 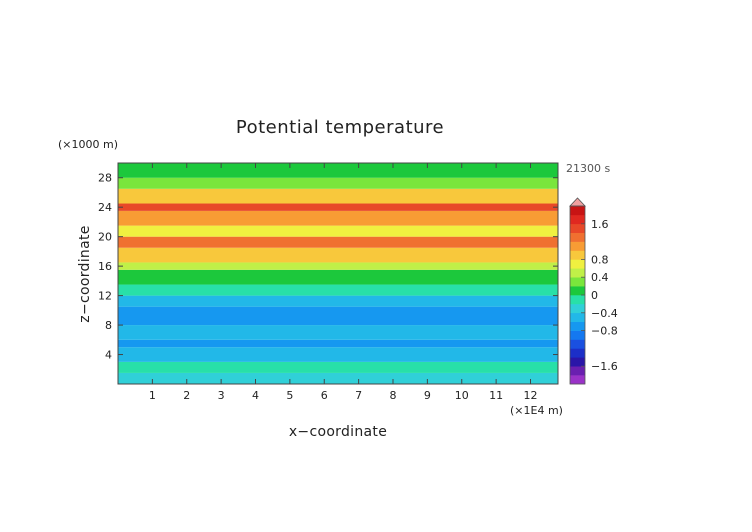 I want to click on y-tick-label: 24, so click(x=105, y=207).